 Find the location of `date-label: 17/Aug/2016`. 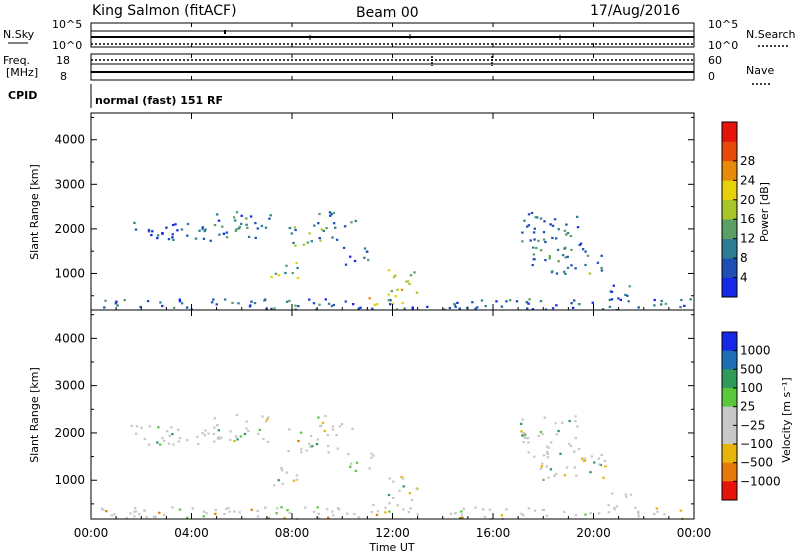

date-label: 17/Aug/2016 is located at coordinates (635, 11).